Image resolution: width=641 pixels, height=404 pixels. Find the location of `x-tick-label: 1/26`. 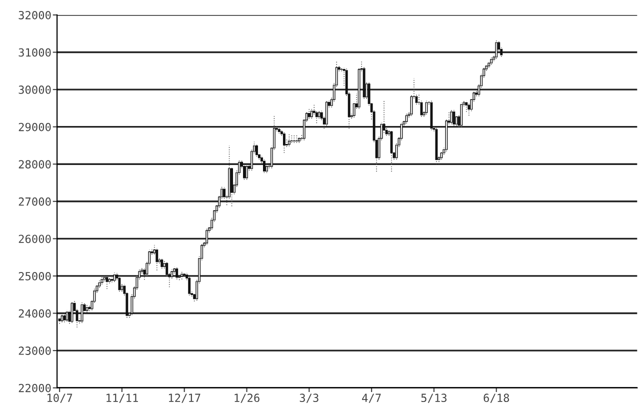

x-tick-label: 1/26 is located at coordinates (247, 398).